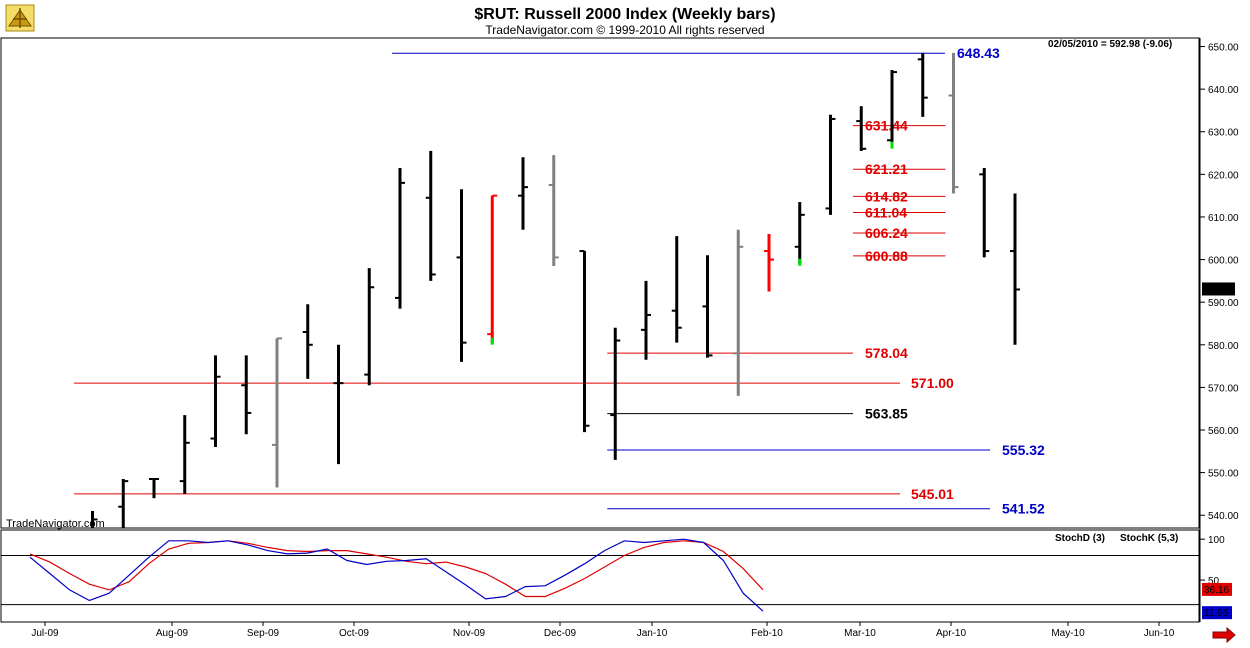 This screenshot has width=1250, height=648. I want to click on price-tick-label: 600.00, so click(1223, 261).